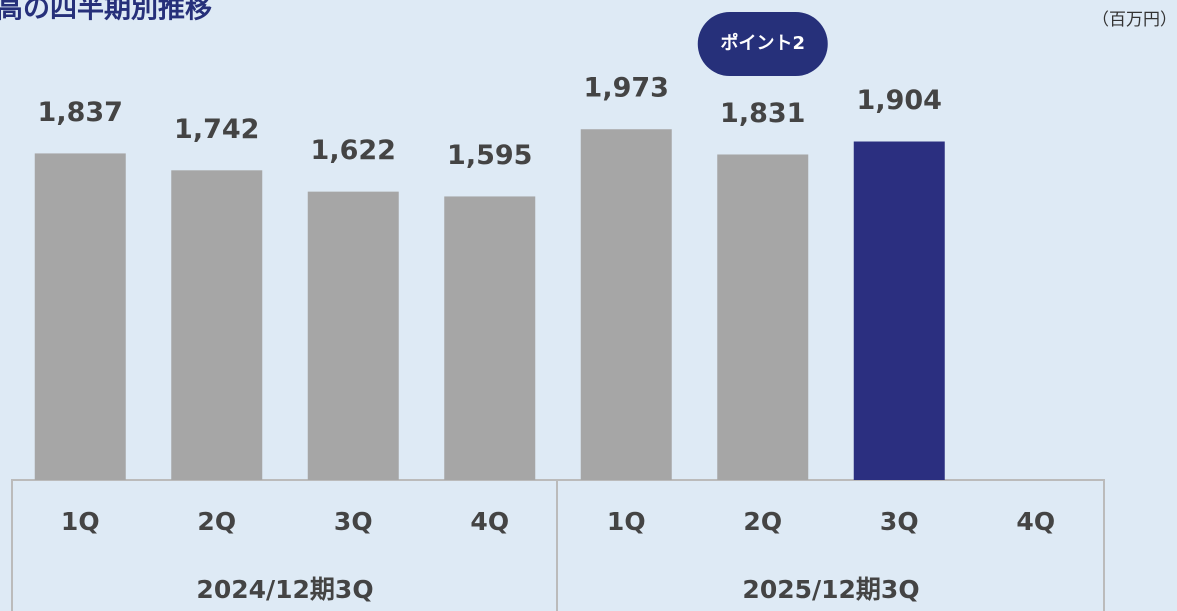 The height and width of the screenshot is (611, 1177). Describe the element at coordinates (830, 589) in the screenshot. I see `group-label: 2025/12期3Q` at that location.